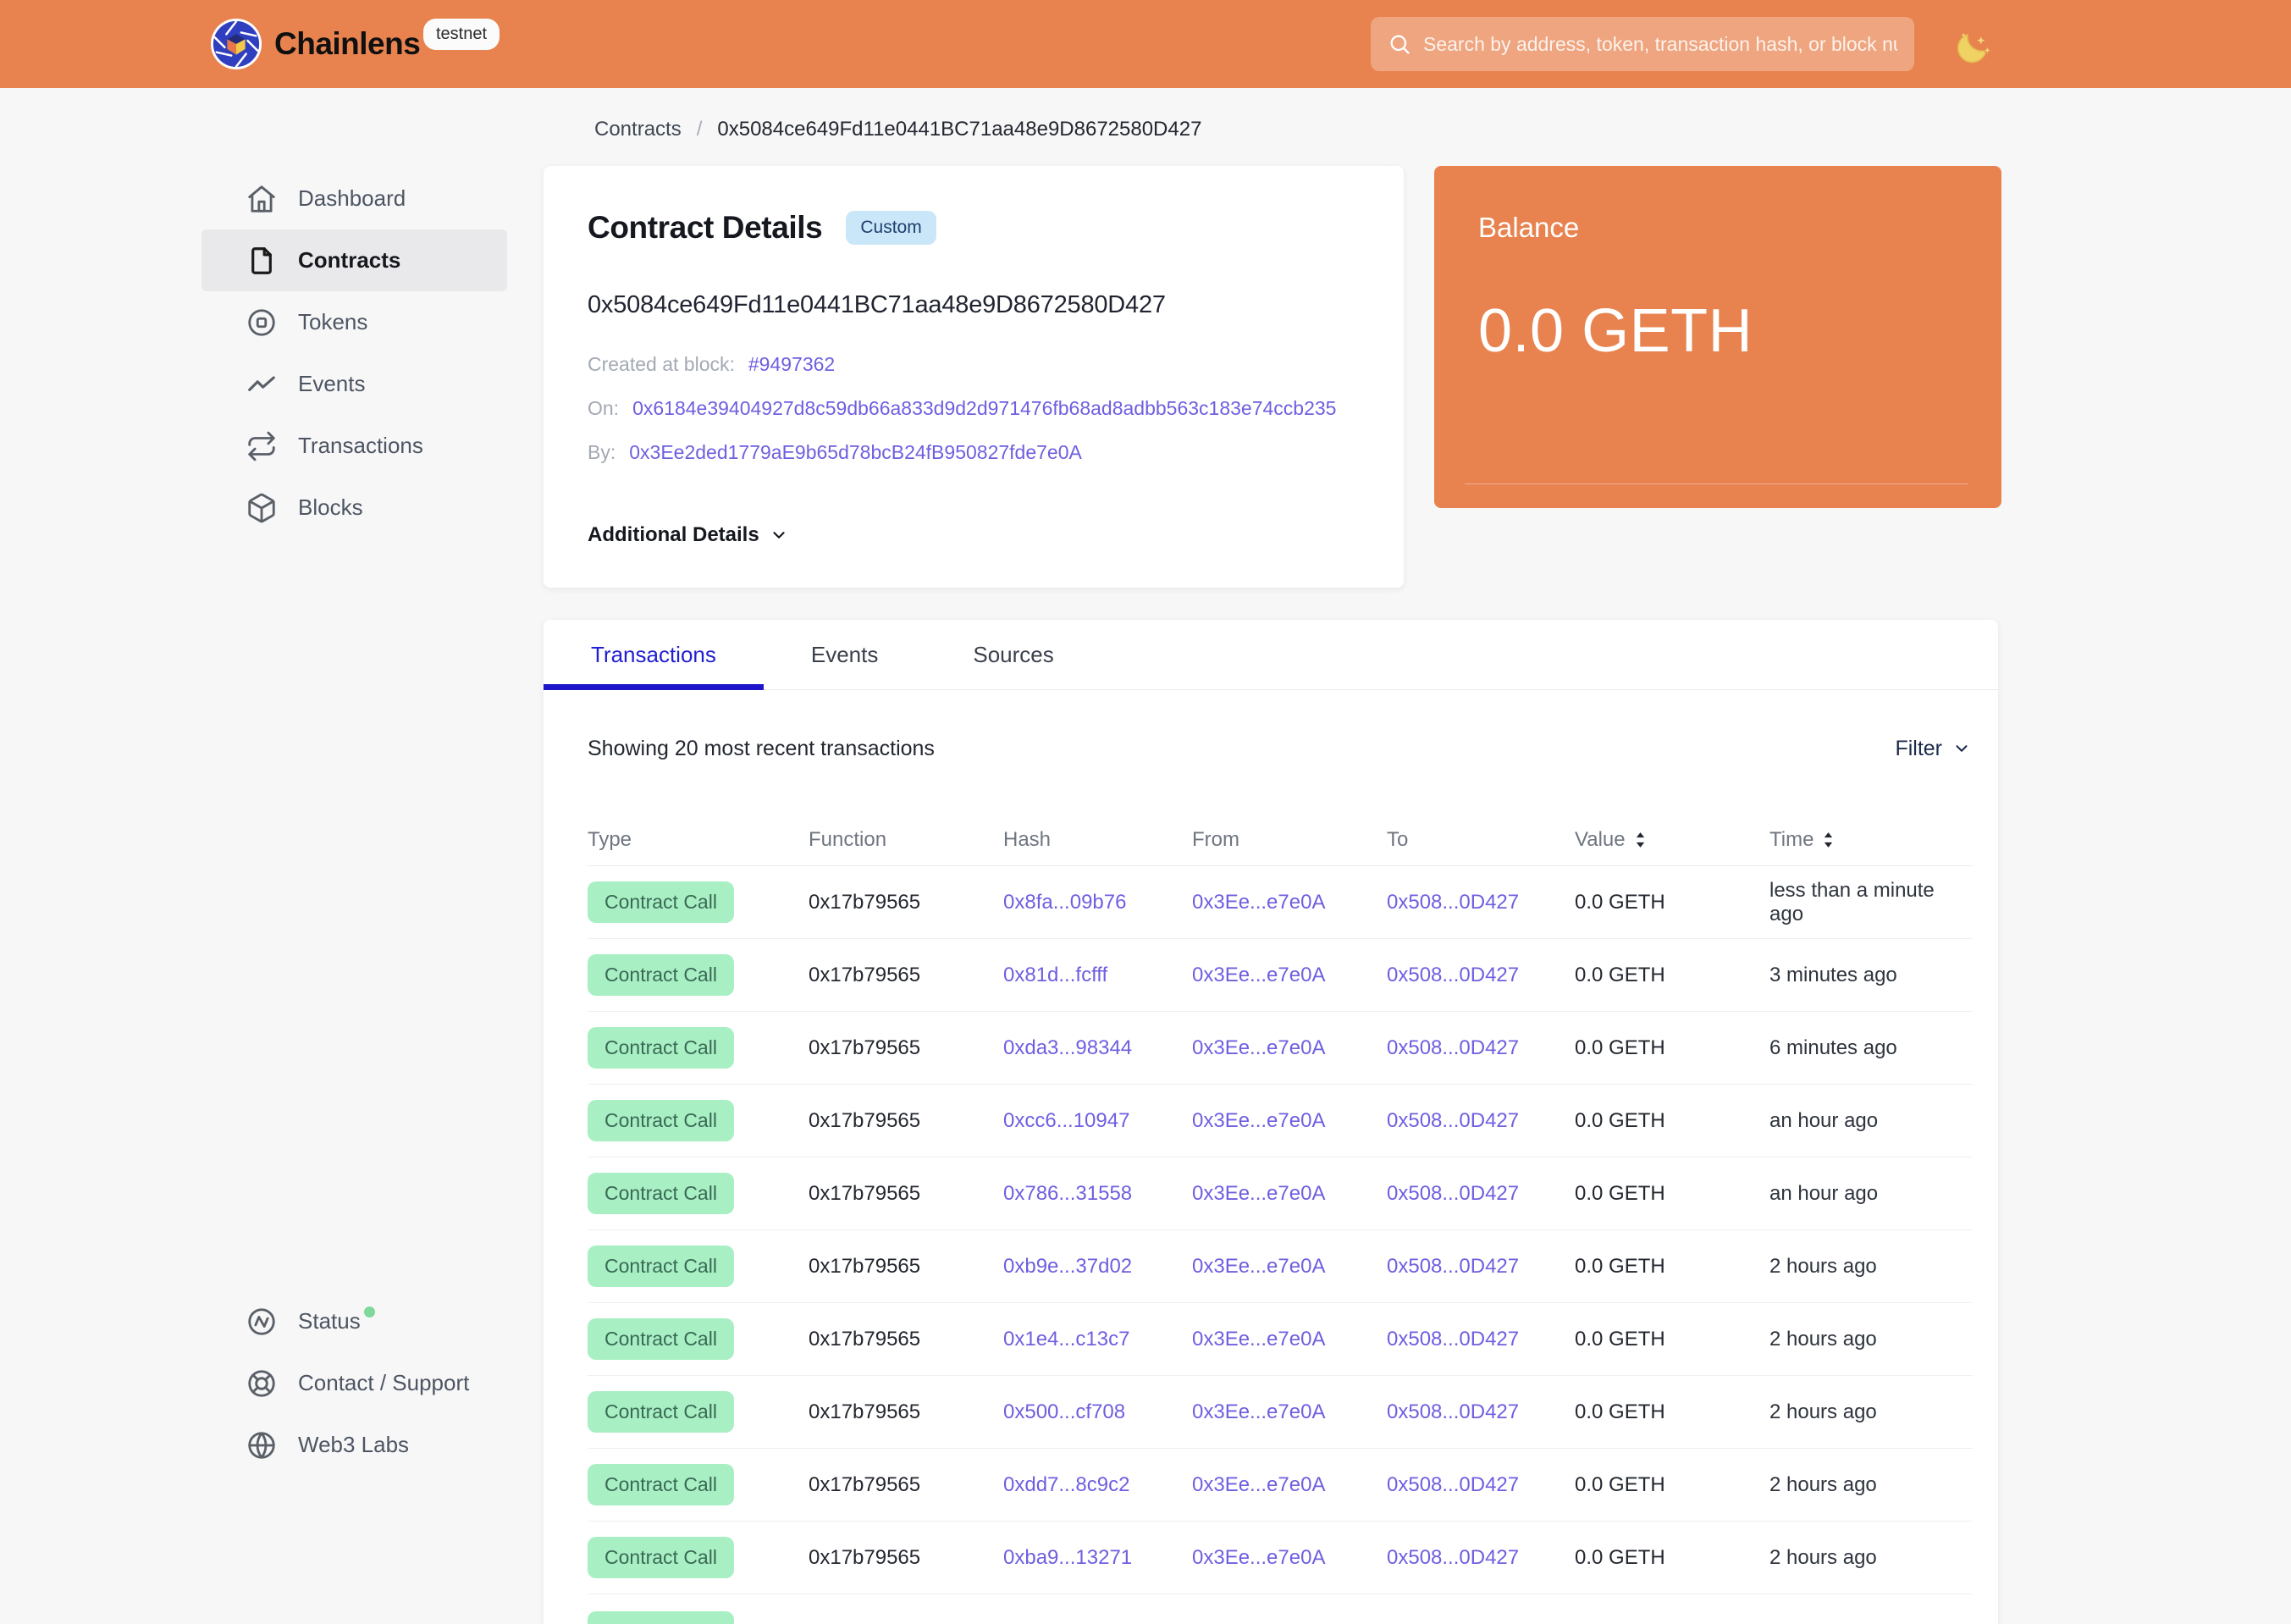 The width and height of the screenshot is (2291, 1624). Describe the element at coordinates (844, 654) in the screenshot. I see `tab-events: Events` at that location.